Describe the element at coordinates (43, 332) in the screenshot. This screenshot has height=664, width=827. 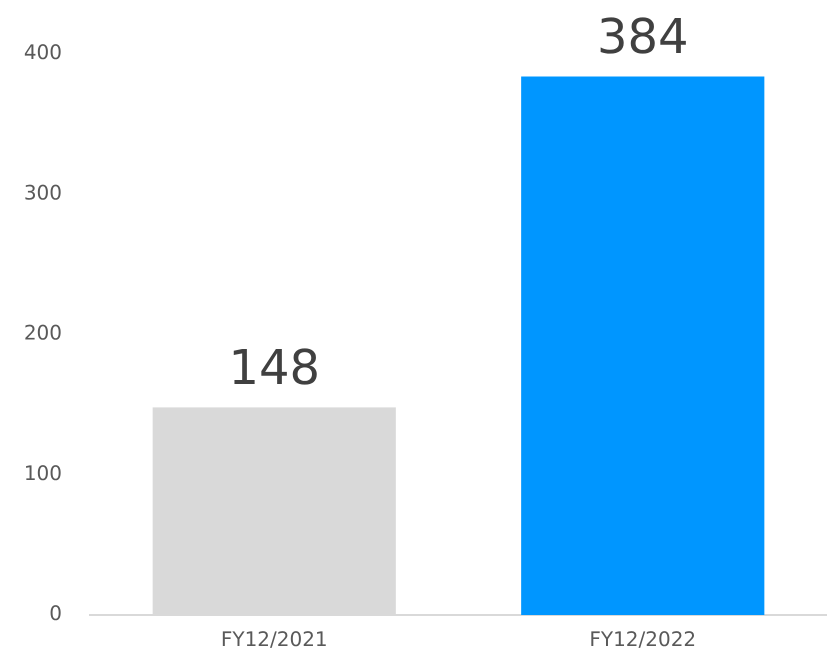
I see `y-tick-label: 200` at that location.